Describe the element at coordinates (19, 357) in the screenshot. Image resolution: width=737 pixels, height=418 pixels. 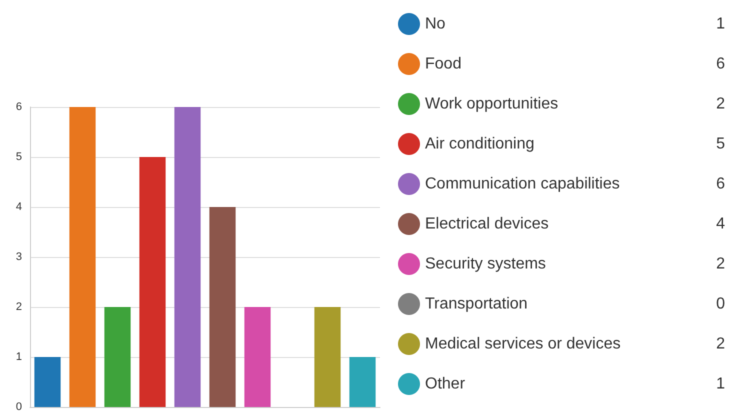
I see `y-tick-label: 1` at that location.